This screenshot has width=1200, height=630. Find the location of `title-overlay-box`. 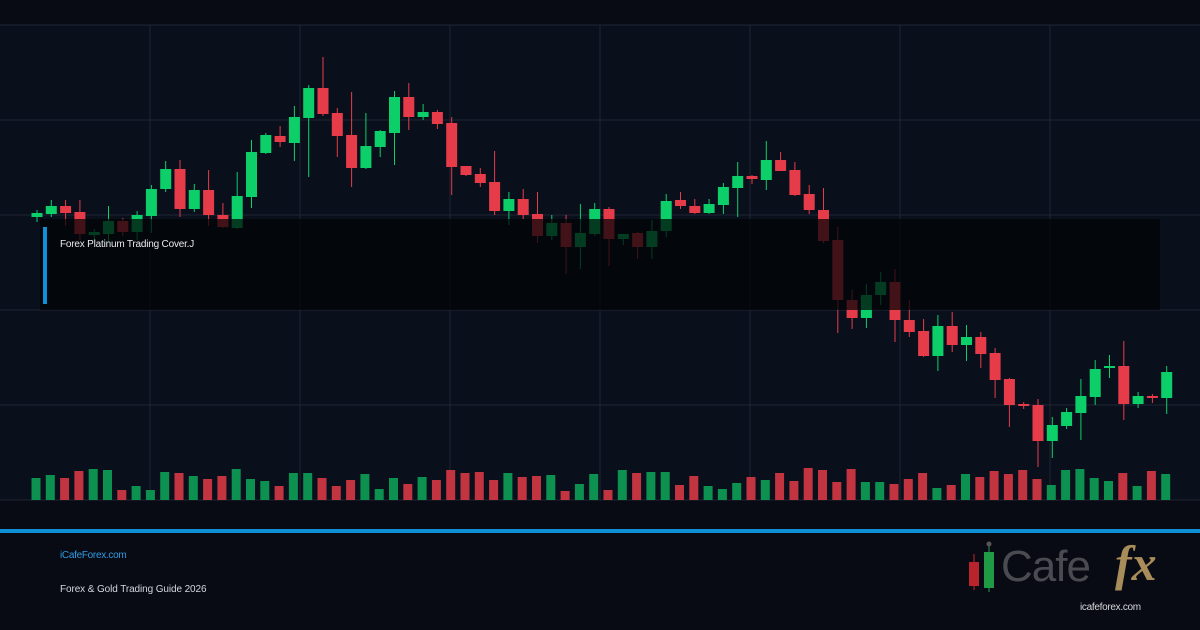

title-overlay-box is located at coordinates (600, 264).